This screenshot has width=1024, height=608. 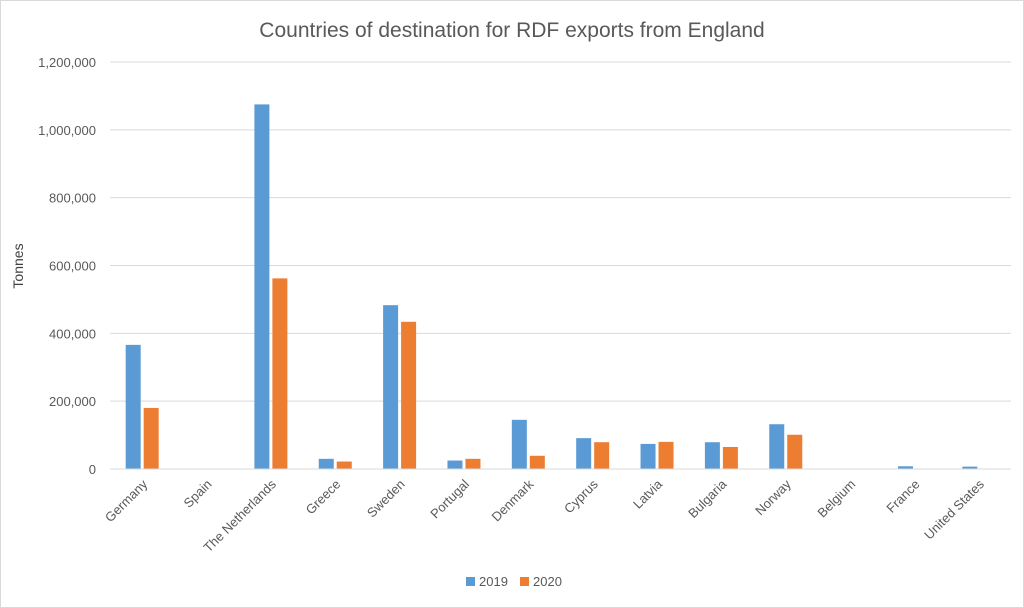 What do you see at coordinates (773, 497) in the screenshot?
I see `x-tick-label: Norway` at bounding box center [773, 497].